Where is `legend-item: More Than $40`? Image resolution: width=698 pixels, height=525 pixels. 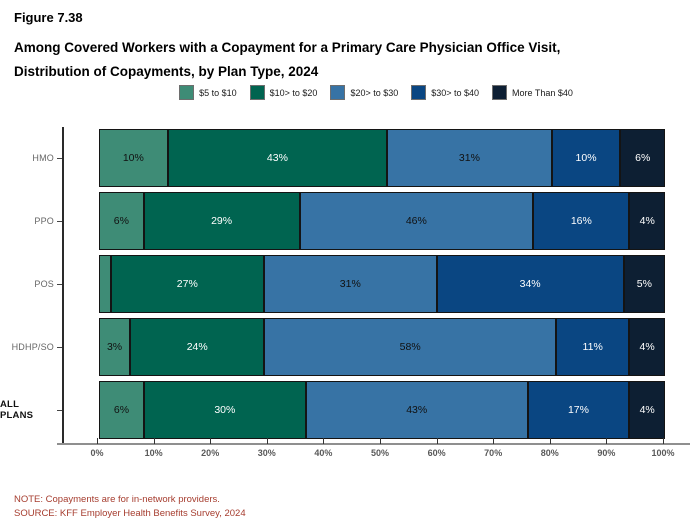
legend-item: More Than $40 is located at coordinates (532, 92).